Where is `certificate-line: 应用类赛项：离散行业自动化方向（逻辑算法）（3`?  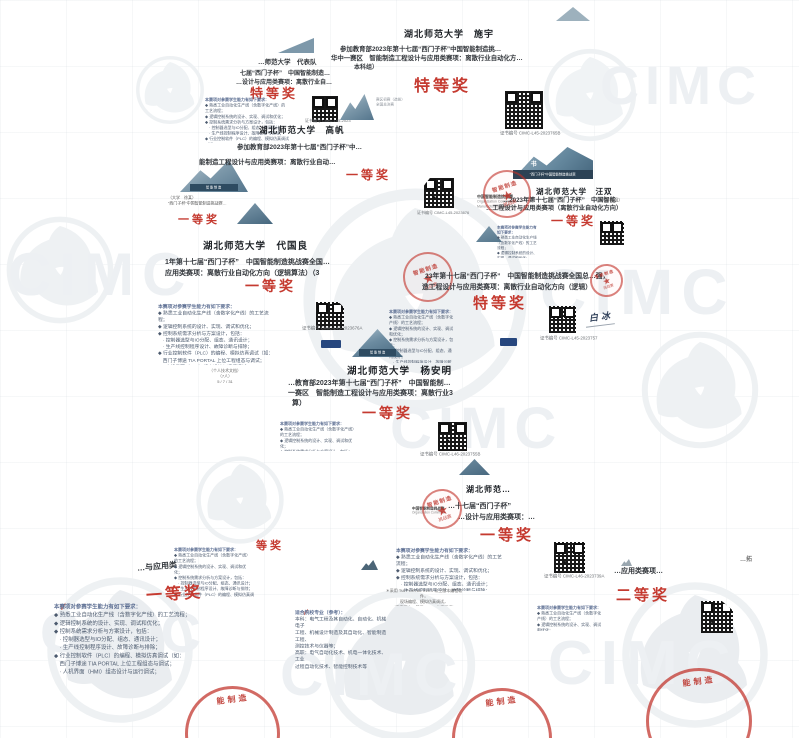 certificate-line: 应用类赛项：离散行业自动化方向（逻辑算法）（3 is located at coordinates (242, 273).